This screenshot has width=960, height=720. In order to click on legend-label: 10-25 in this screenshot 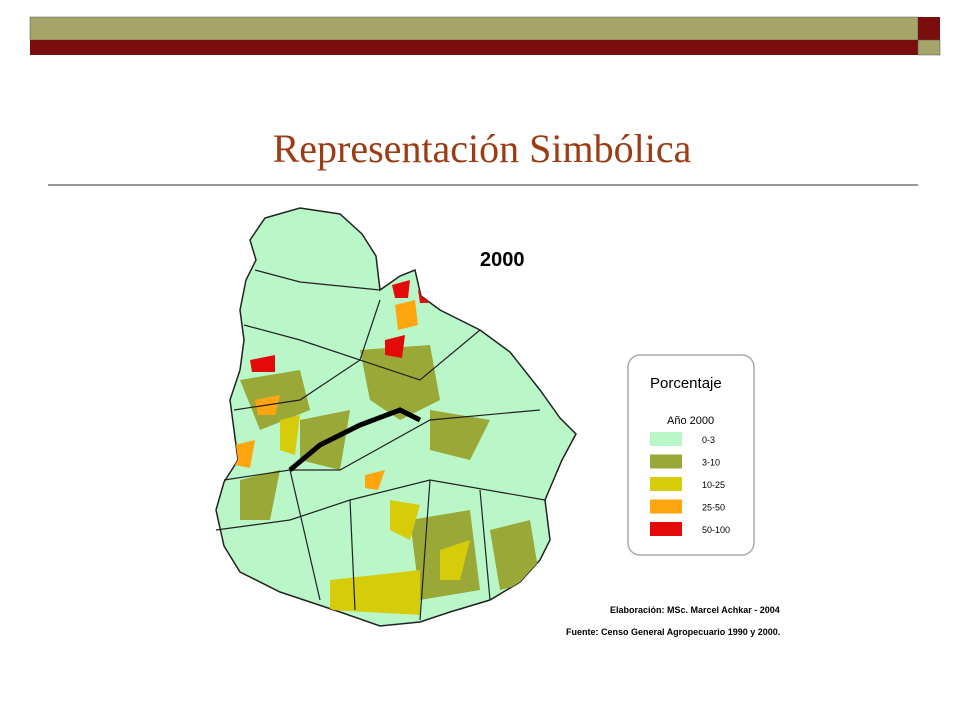, I will do `click(713, 485)`.